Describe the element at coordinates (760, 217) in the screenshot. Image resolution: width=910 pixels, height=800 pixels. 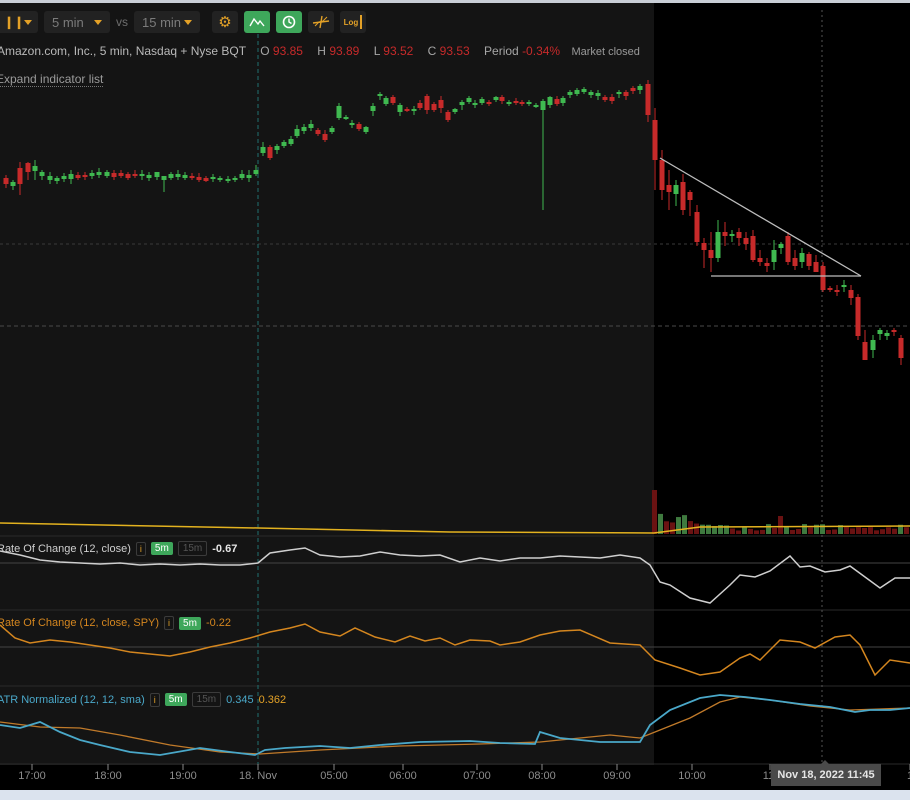
I see `triangle-upper-trendline` at that location.